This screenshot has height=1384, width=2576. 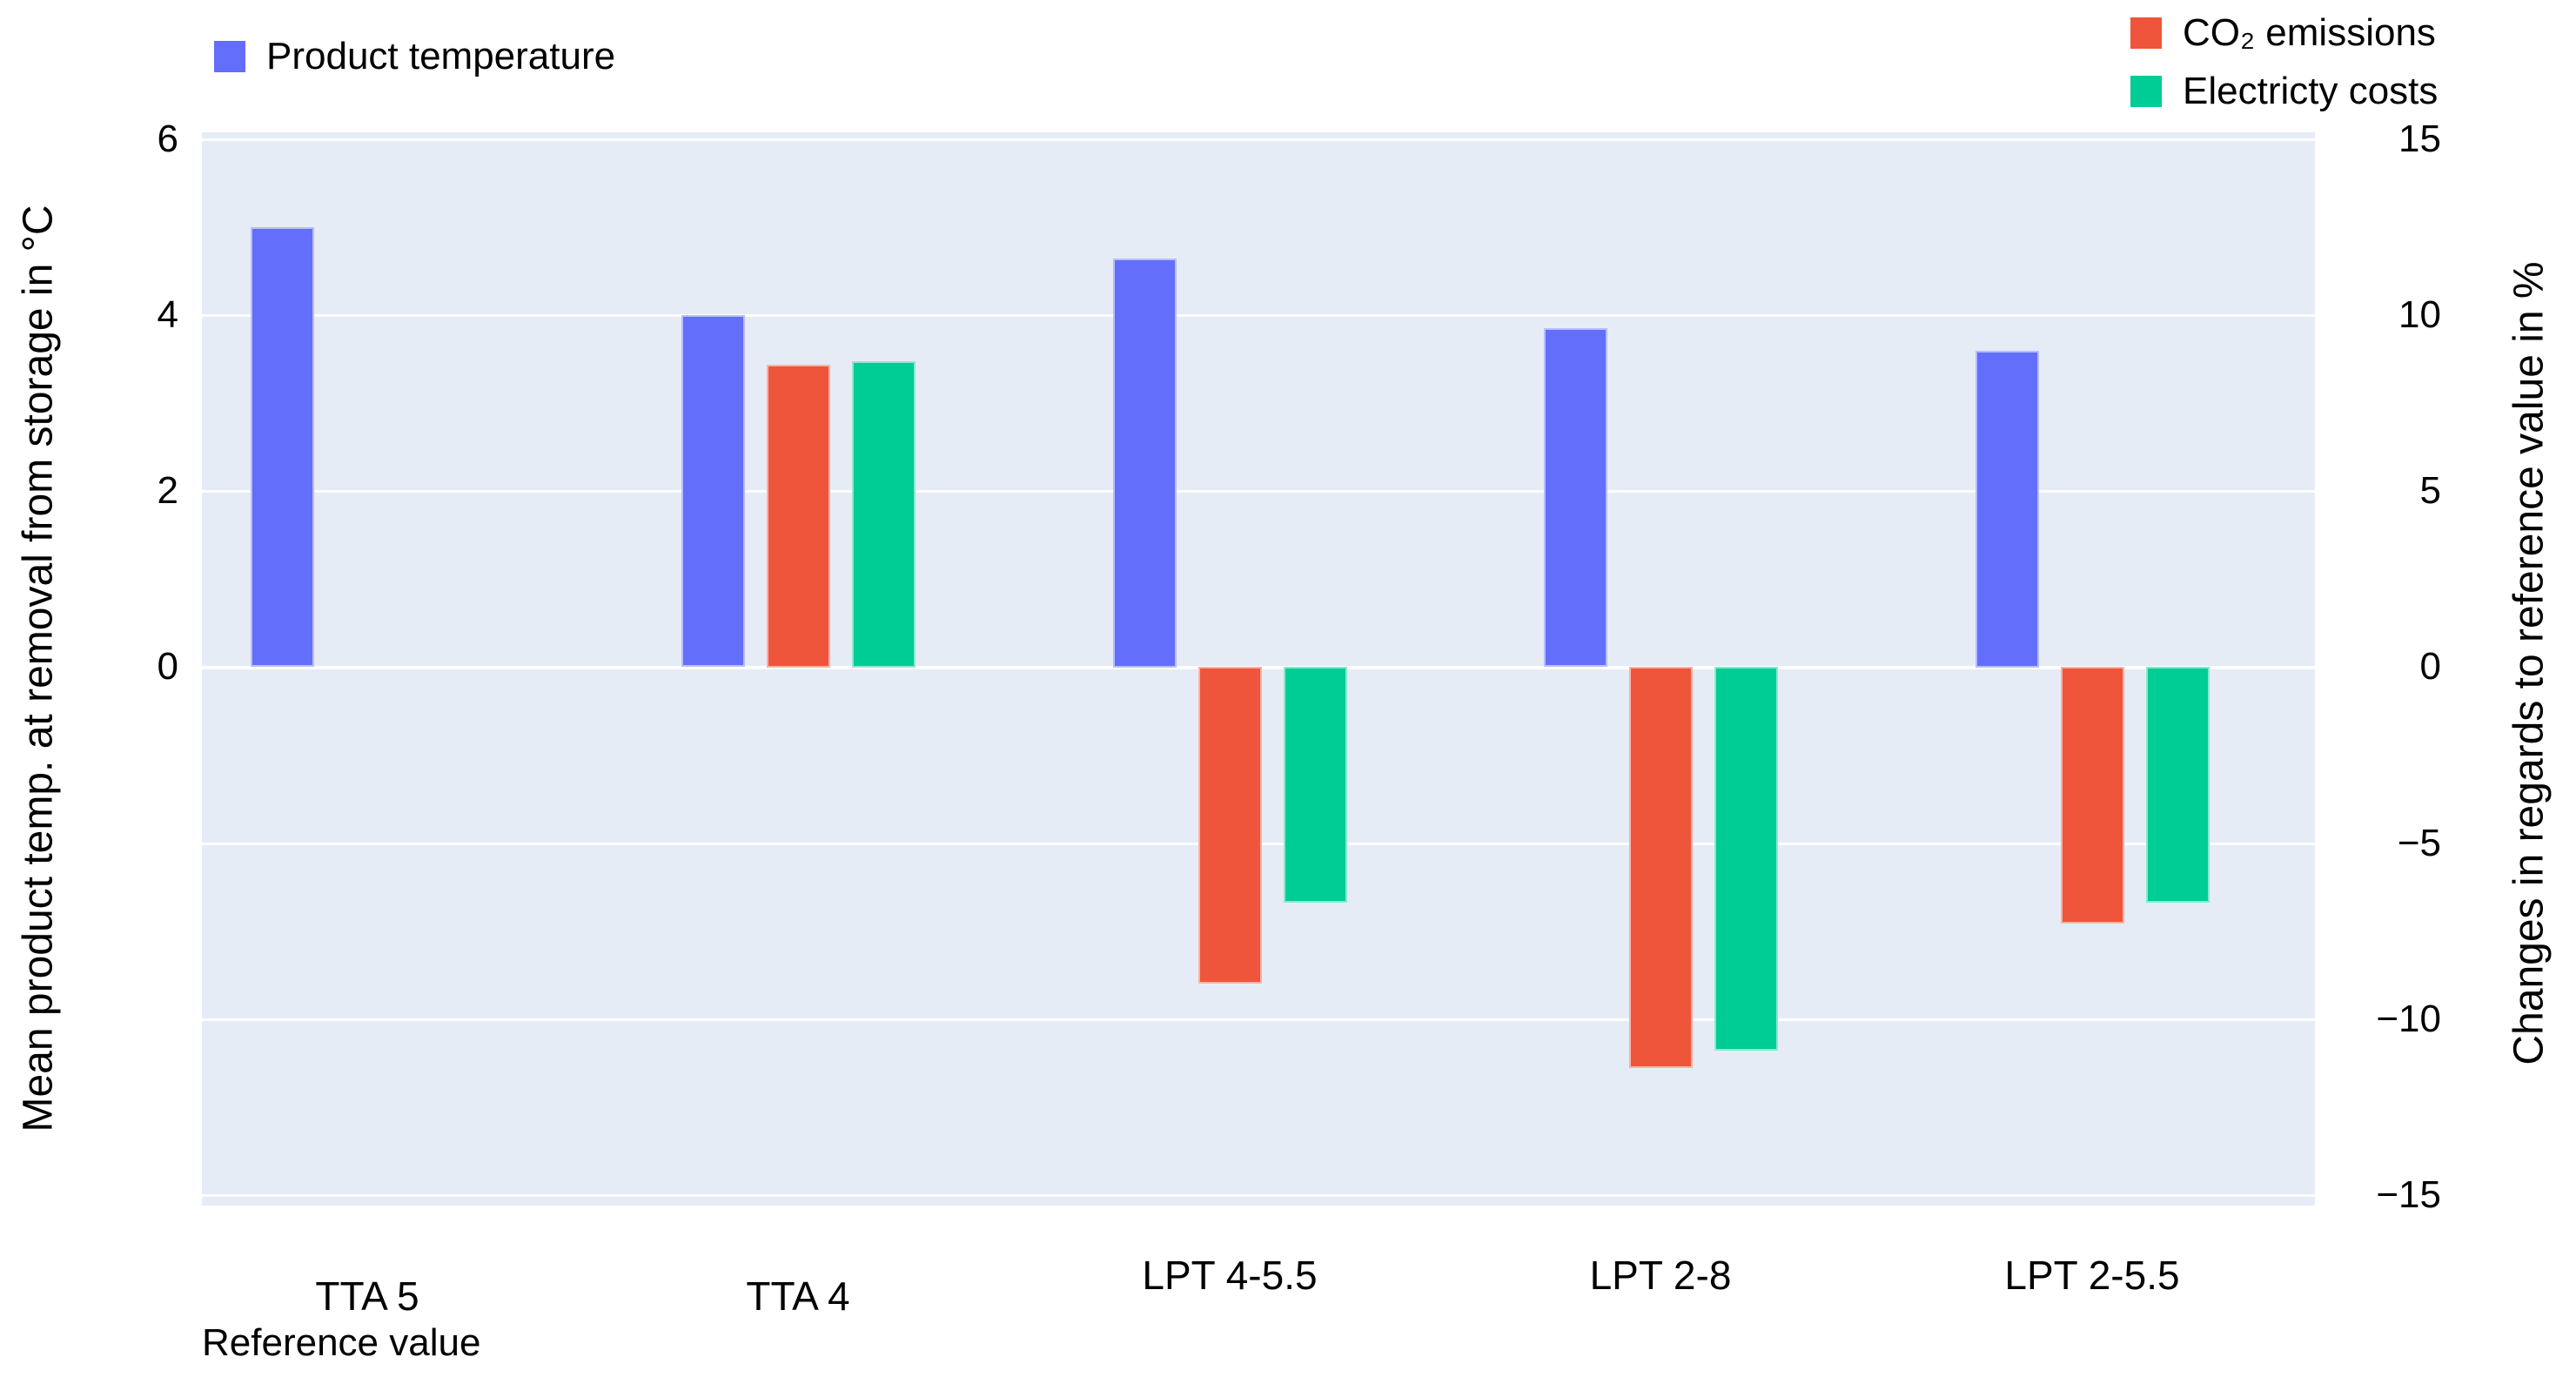 What do you see at coordinates (1258, 1020) in the screenshot?
I see `gridline--10pct` at bounding box center [1258, 1020].